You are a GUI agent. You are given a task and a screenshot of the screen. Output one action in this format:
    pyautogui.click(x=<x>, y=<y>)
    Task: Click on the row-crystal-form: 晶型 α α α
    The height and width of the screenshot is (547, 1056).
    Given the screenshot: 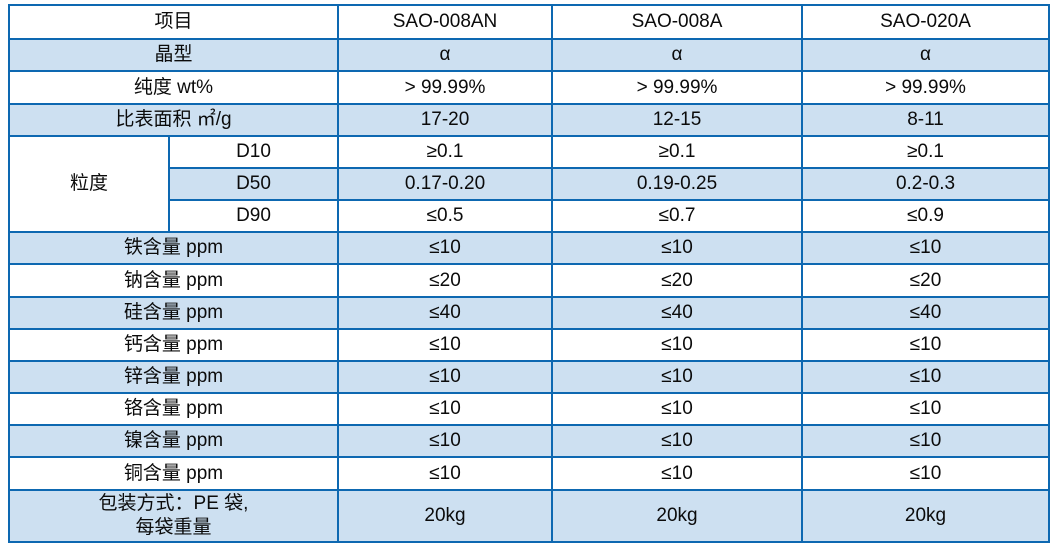 What is the action you would take?
    pyautogui.click(x=529, y=55)
    